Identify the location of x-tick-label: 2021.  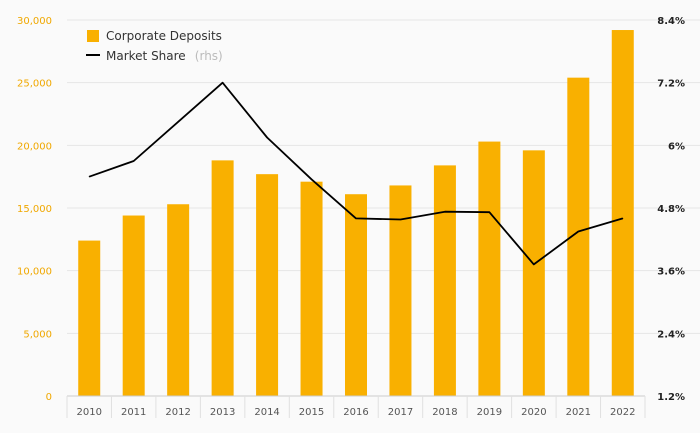
(578, 412).